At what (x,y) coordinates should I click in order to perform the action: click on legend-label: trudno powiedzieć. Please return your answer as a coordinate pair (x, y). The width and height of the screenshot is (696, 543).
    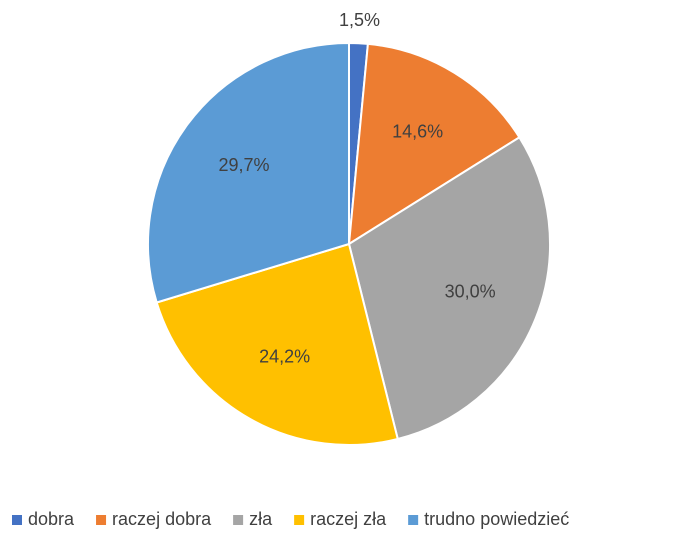
    Looking at the image, I should click on (496, 519).